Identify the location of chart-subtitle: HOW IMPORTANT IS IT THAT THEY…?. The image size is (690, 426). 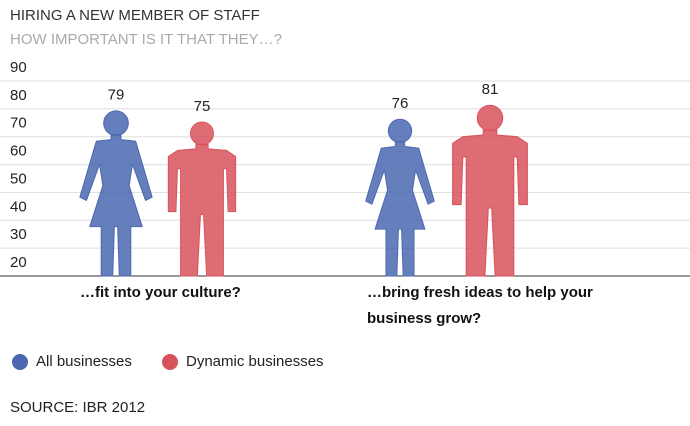
(146, 39).